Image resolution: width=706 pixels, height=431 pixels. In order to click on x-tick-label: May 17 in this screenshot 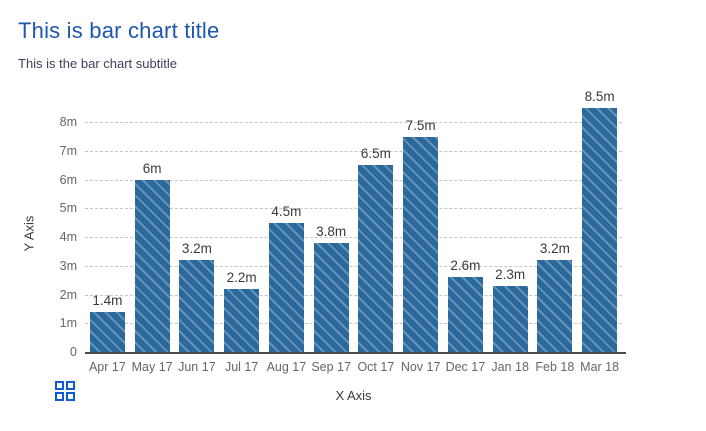, I will do `click(152, 367)`.